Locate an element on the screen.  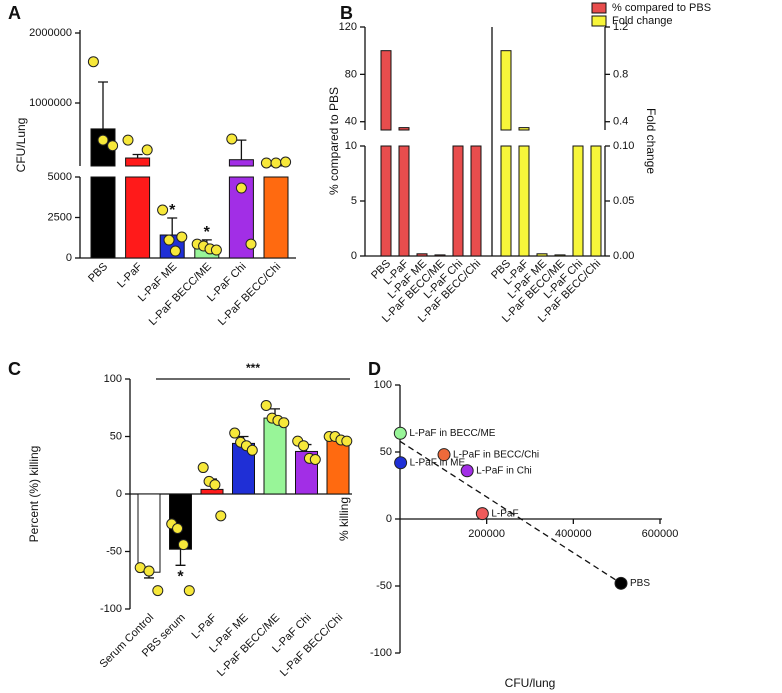
y-tick-label: 0.4 is located at coordinates (620, 122).